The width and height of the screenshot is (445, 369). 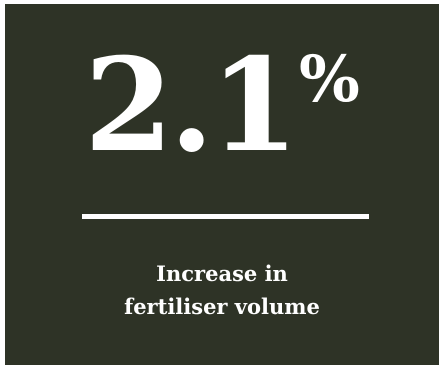 I want to click on divider, so click(x=225, y=216).